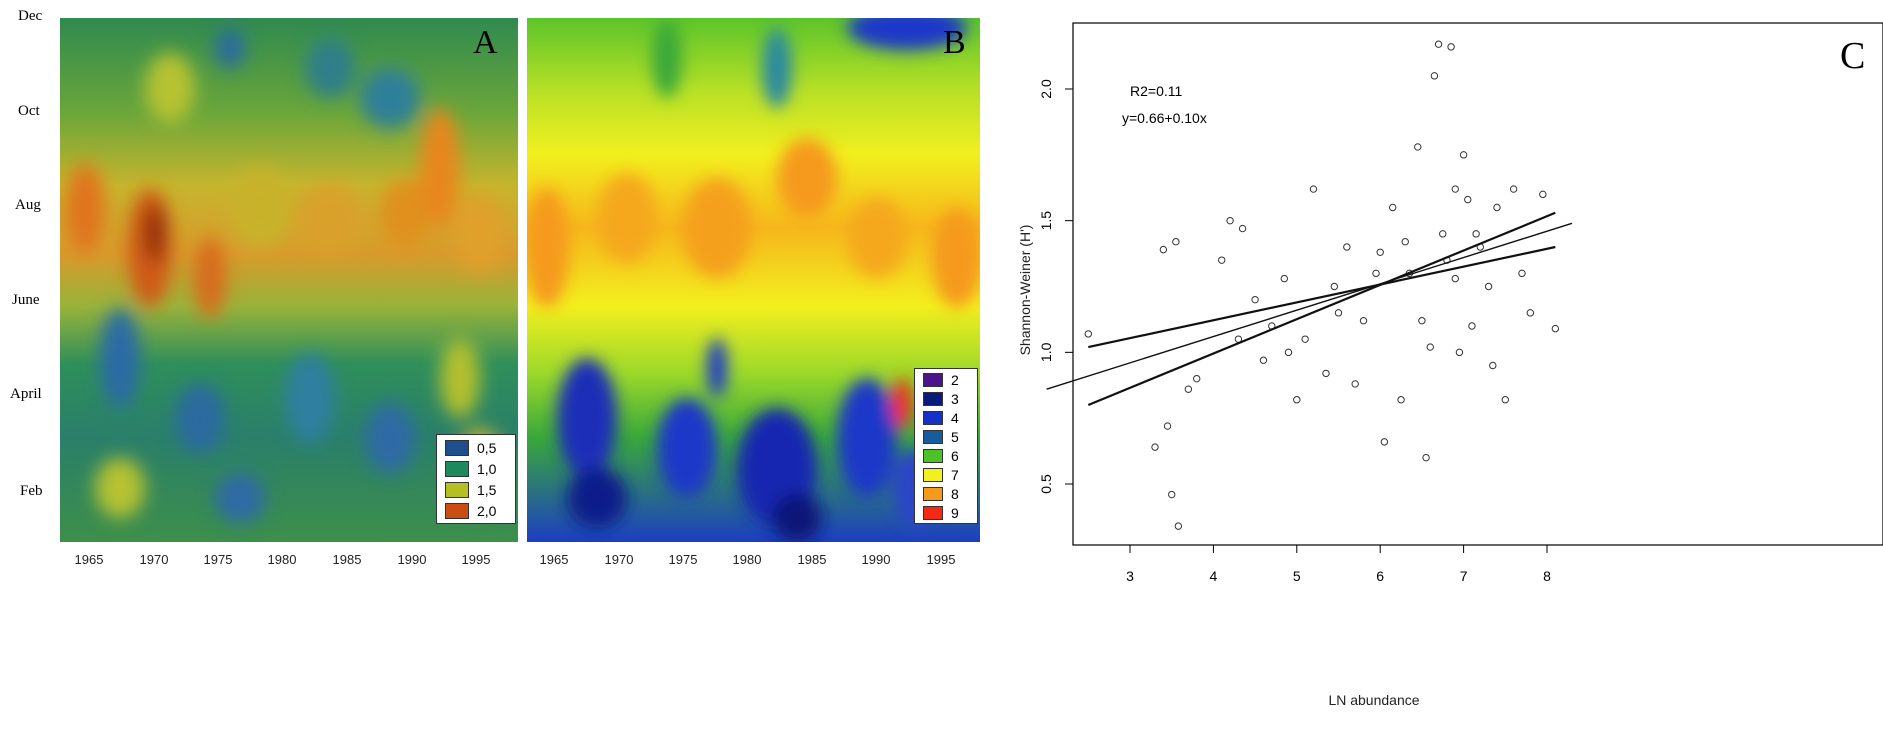  I want to click on x-tick-label: 1985, so click(812, 559).